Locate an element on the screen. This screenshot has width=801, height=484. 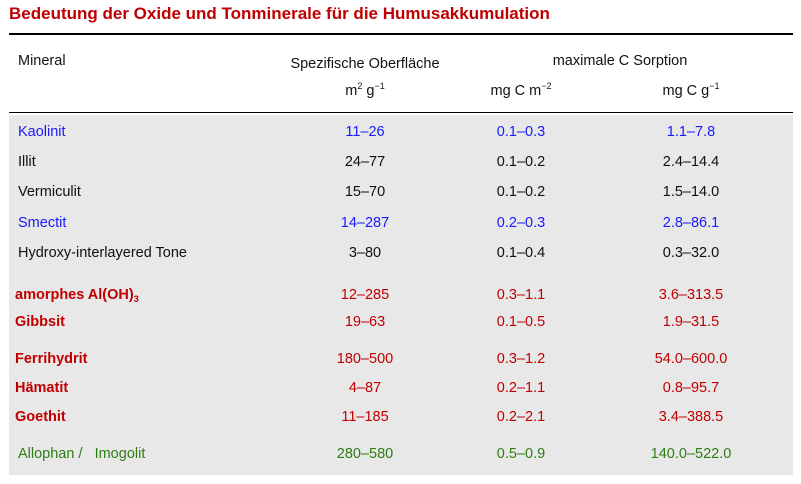
row-ferrihydrit-sorp-g: 54.0–600.0 is located at coordinates (691, 359).